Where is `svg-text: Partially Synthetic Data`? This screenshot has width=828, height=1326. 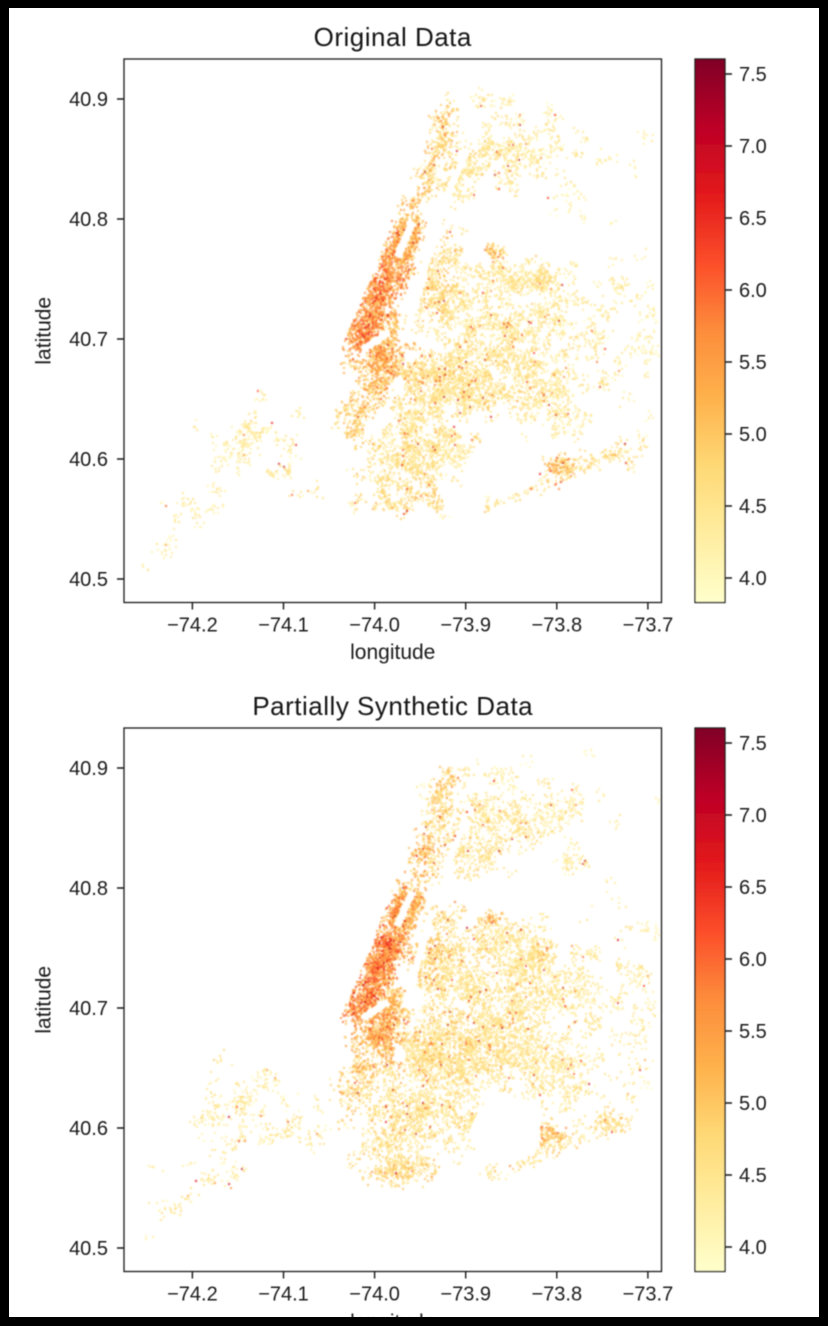 svg-text: Partially Synthetic Data is located at coordinates (392, 706).